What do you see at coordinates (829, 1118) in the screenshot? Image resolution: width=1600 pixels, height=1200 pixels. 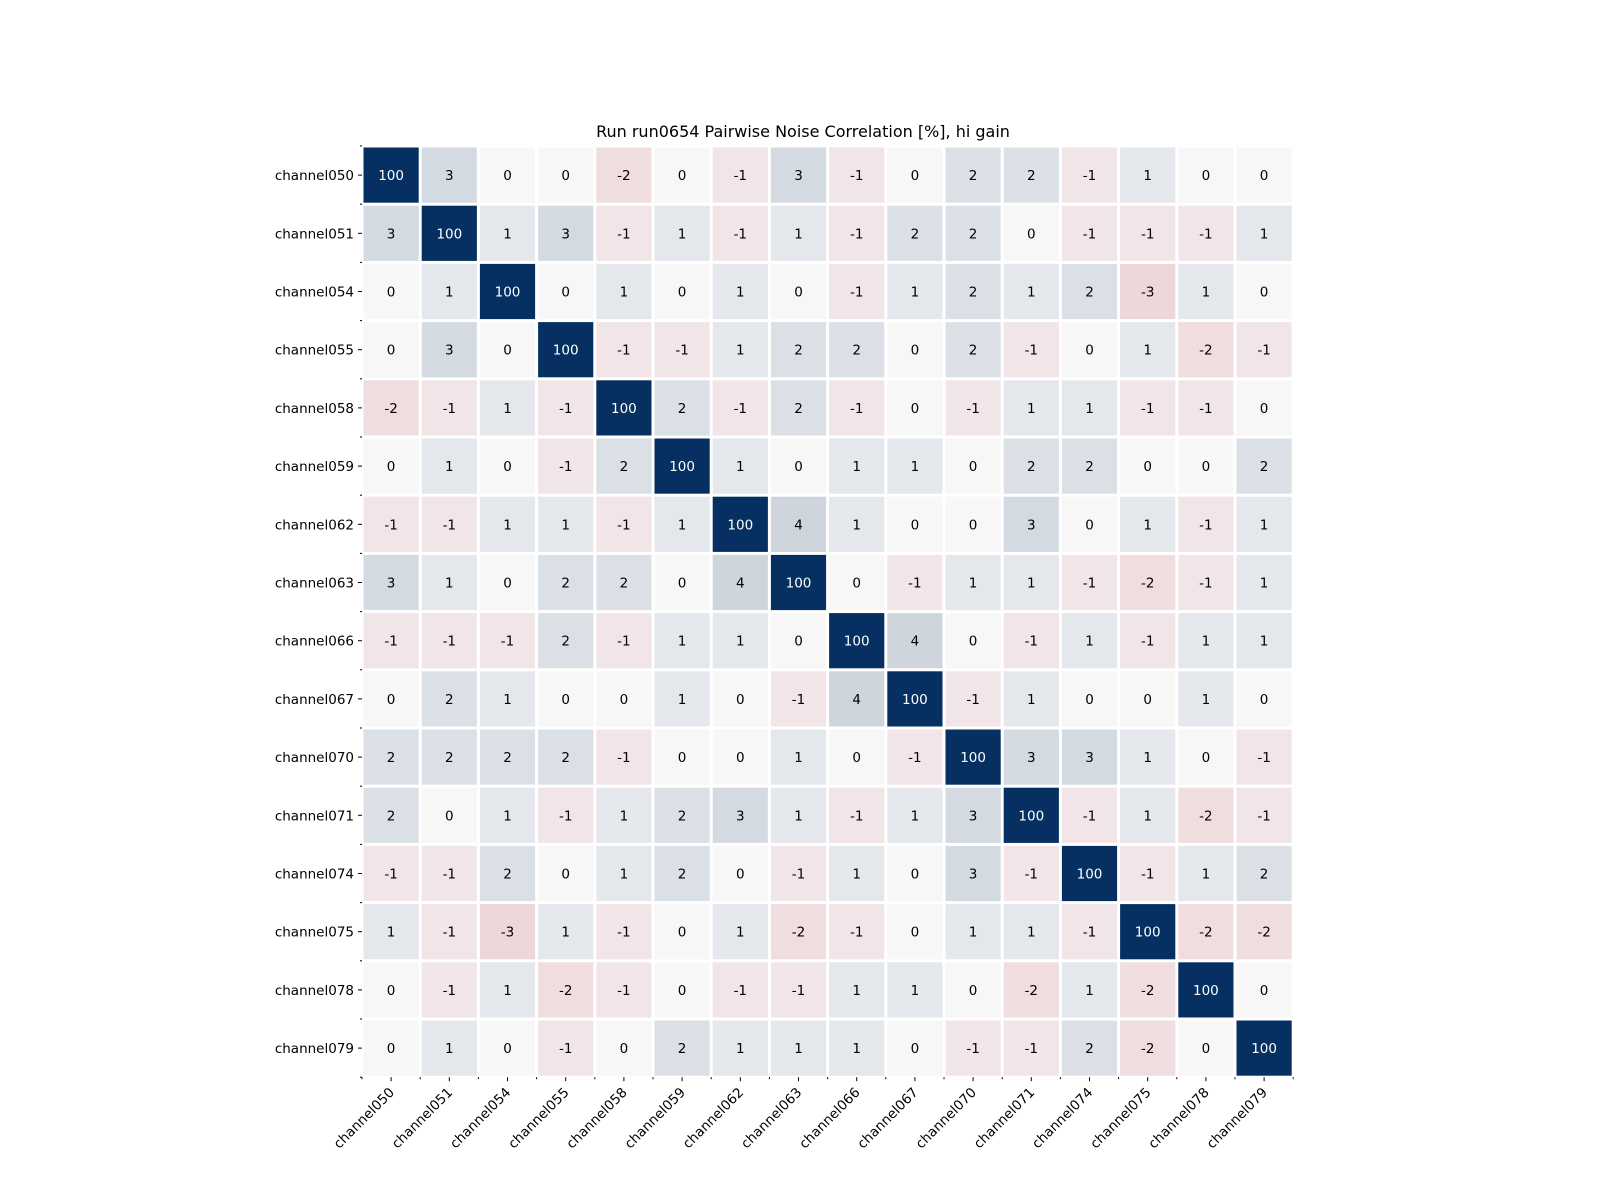 I see `x-tick-label: channel066` at bounding box center [829, 1118].